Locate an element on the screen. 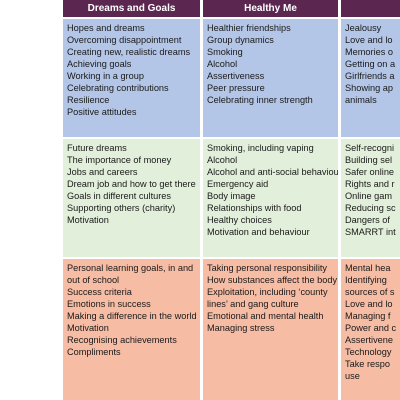 This screenshot has height=400, width=400. cell-line: Celebrating contributions is located at coordinates (118, 88).